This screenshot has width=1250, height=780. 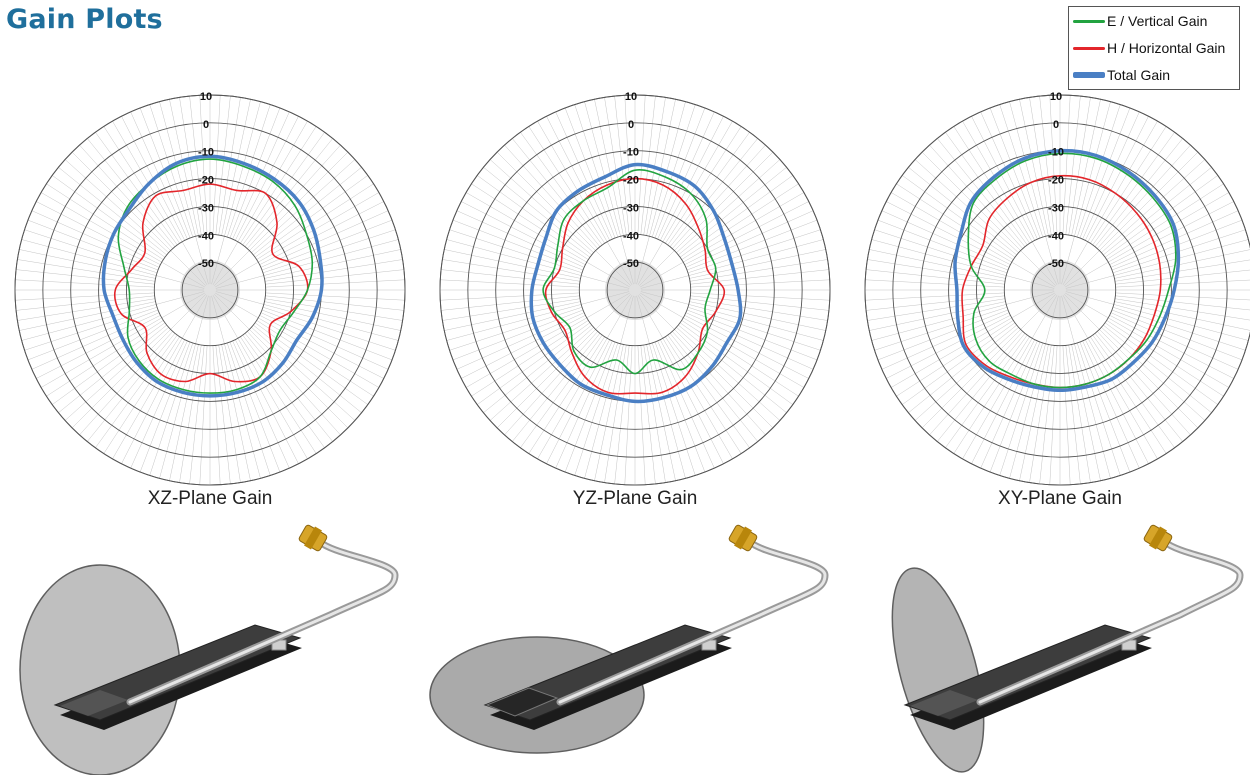 I want to click on legend-item-h-horizontal: H / Horizontal Gain, so click(x=1149, y=48).